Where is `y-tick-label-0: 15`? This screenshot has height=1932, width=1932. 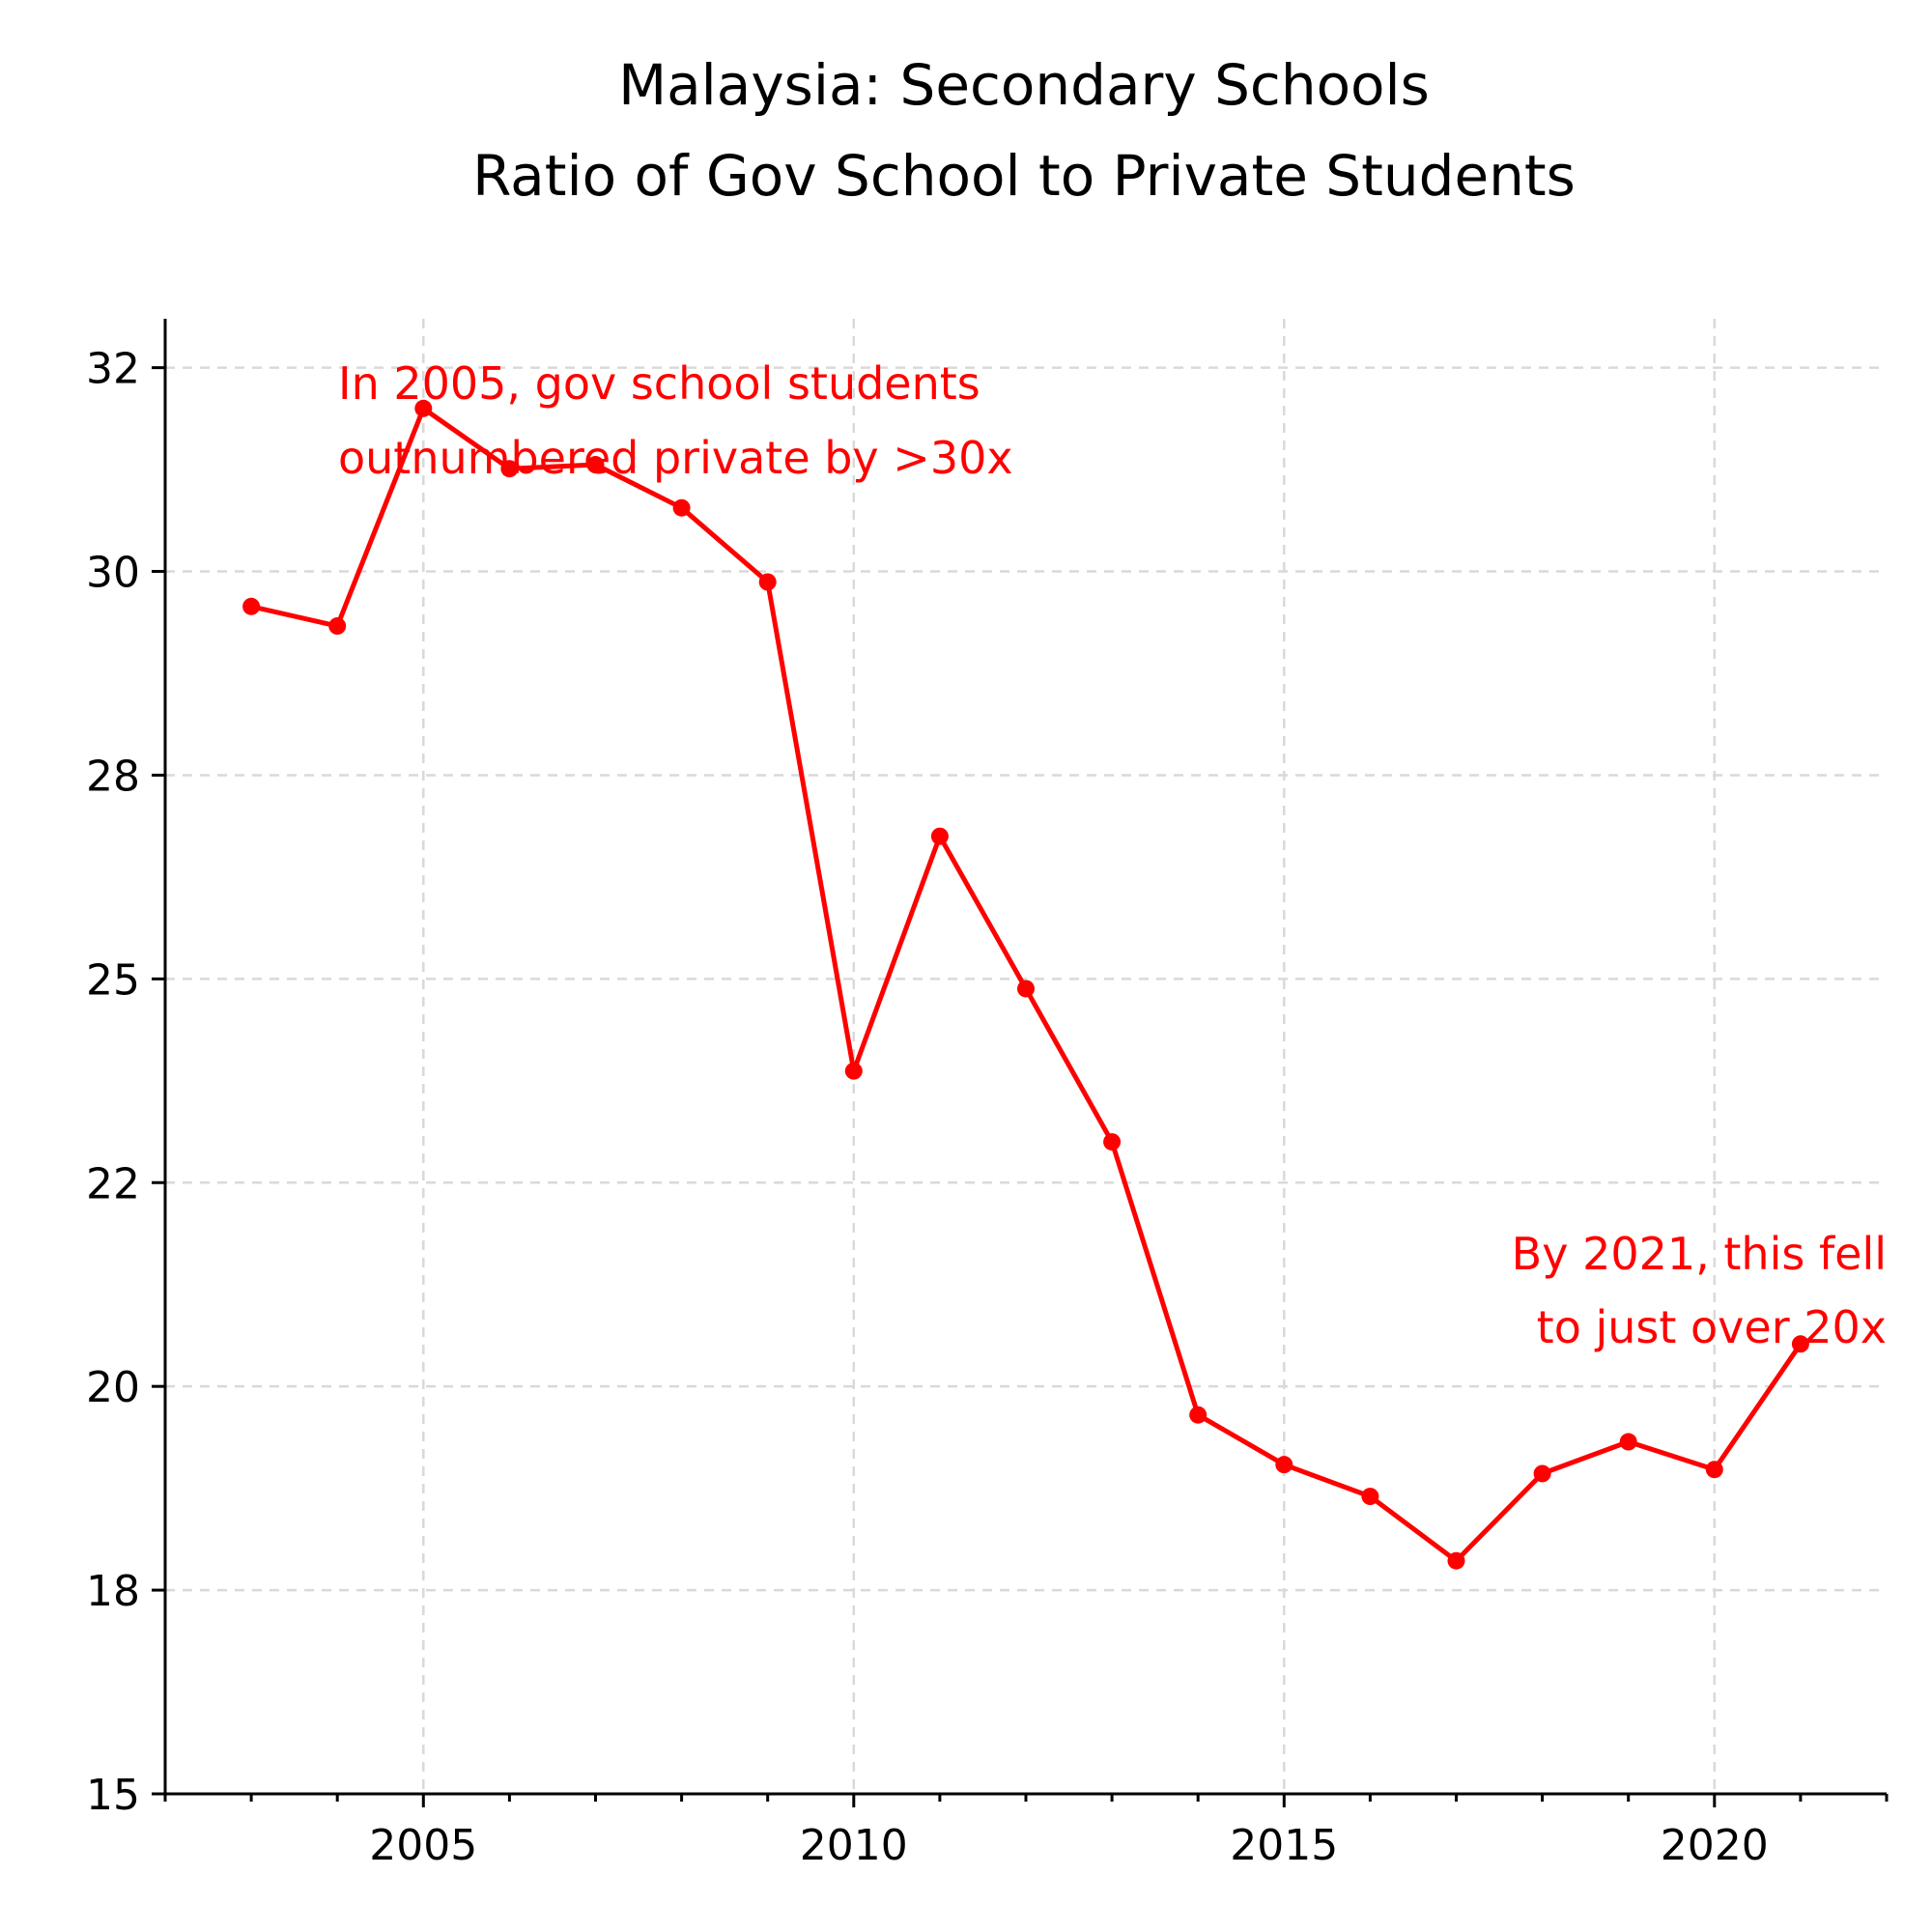 y-tick-label-0: 15 is located at coordinates (113, 1795).